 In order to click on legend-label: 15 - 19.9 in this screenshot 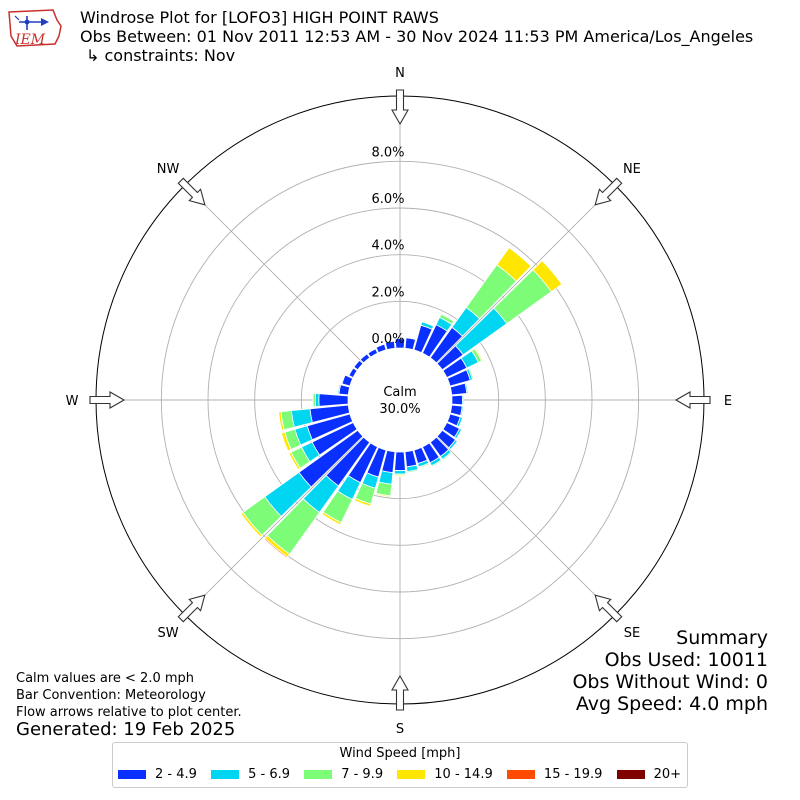, I will do `click(573, 774)`.